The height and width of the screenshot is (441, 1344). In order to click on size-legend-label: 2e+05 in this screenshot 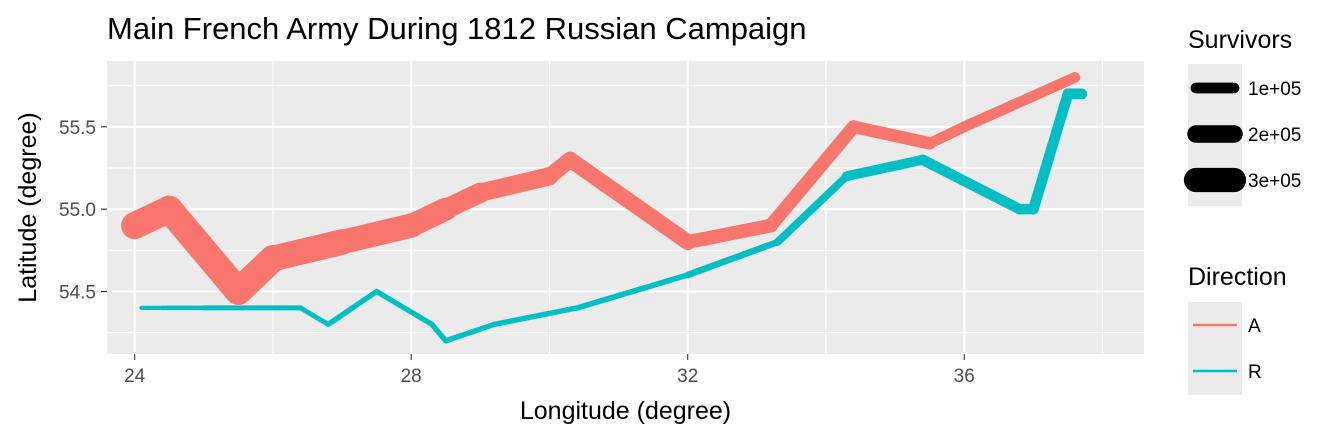, I will do `click(1274, 135)`.